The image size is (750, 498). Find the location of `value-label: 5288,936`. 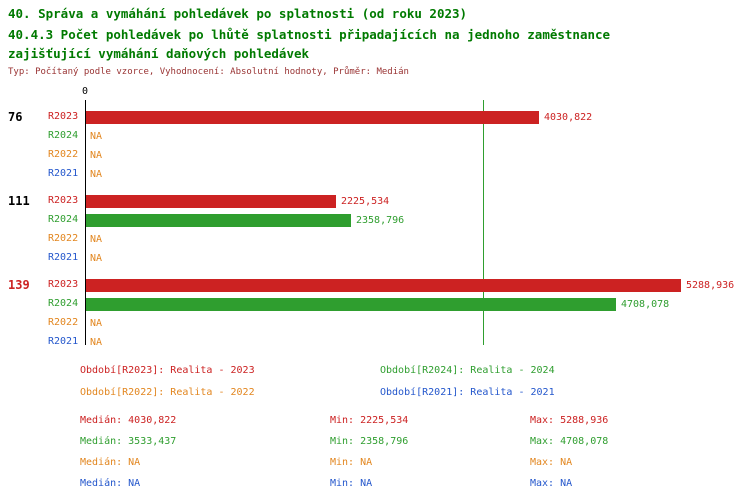

value-label: 5288,936 is located at coordinates (710, 285).